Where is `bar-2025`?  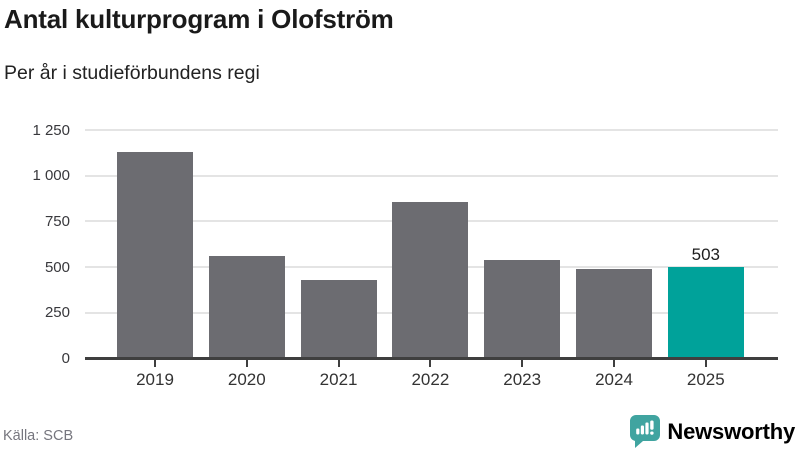
bar-2025 is located at coordinates (705, 312).